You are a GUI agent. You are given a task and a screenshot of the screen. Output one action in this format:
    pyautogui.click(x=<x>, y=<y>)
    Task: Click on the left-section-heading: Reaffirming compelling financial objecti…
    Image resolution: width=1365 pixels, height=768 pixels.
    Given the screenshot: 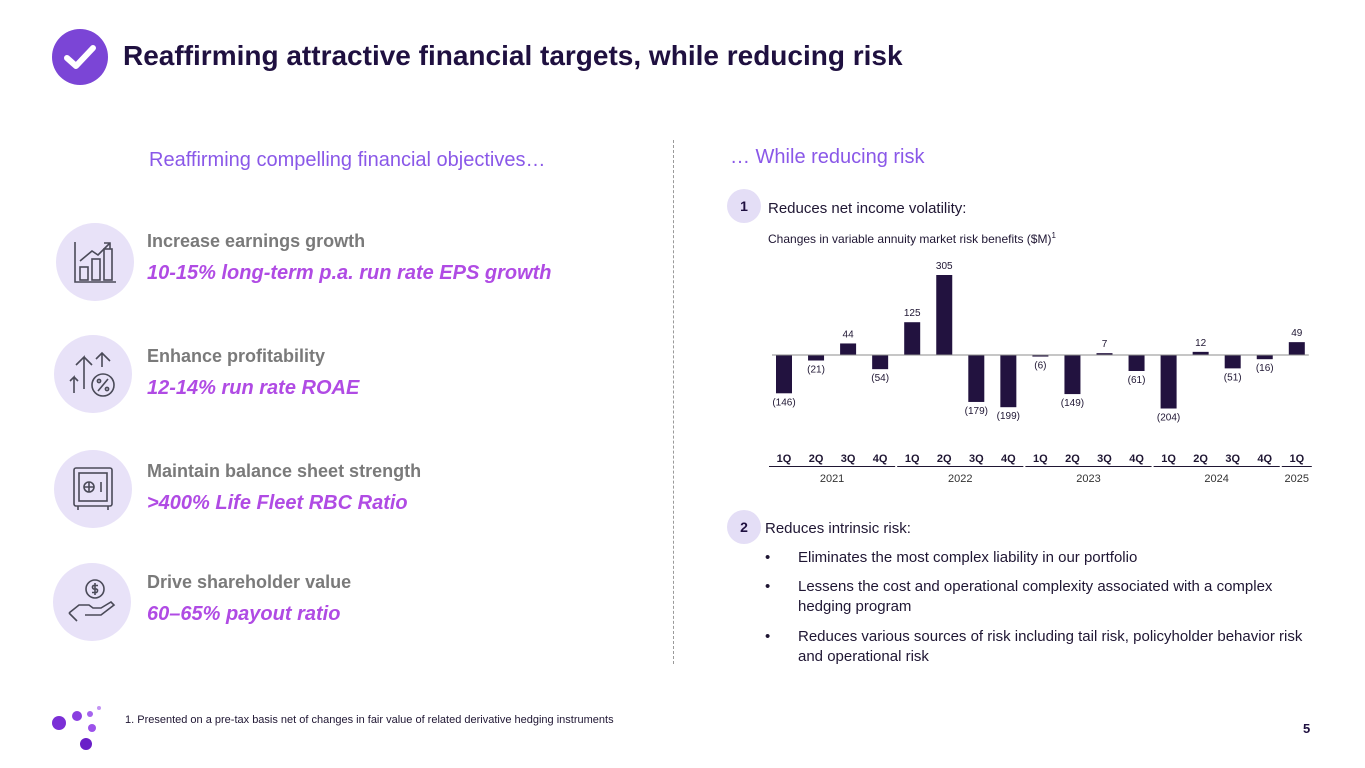 What is the action you would take?
    pyautogui.click(x=347, y=160)
    